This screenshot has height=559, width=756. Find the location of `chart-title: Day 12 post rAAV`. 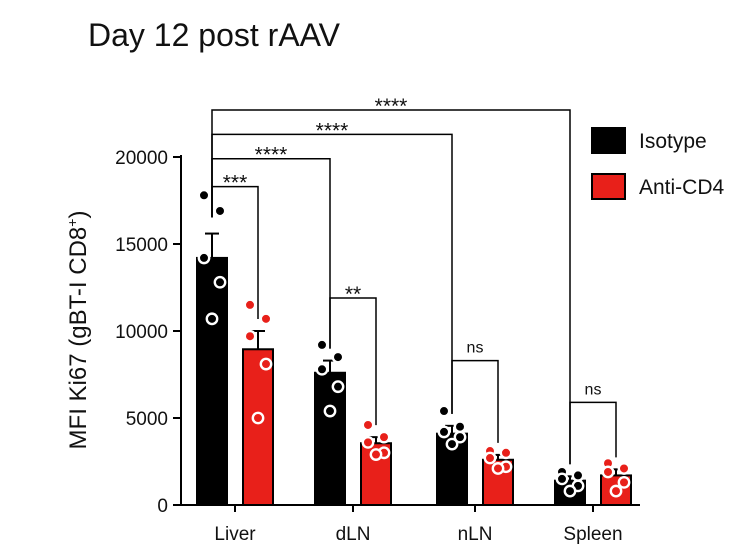

chart-title: Day 12 post rAAV is located at coordinates (214, 35).